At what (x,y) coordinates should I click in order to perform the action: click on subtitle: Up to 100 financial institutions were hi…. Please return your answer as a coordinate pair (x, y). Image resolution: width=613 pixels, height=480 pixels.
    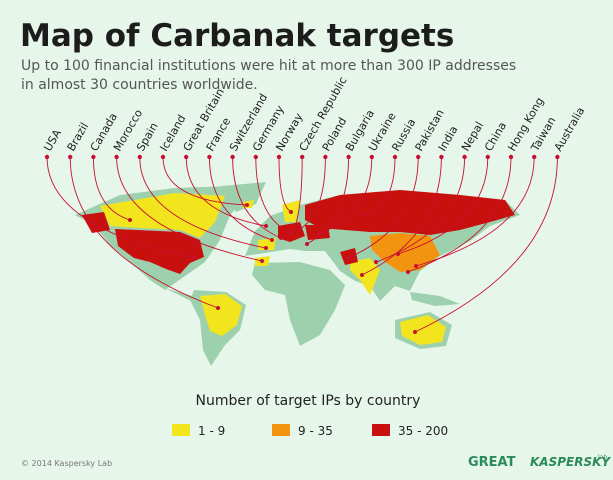
    Looking at the image, I should click on (268, 66).